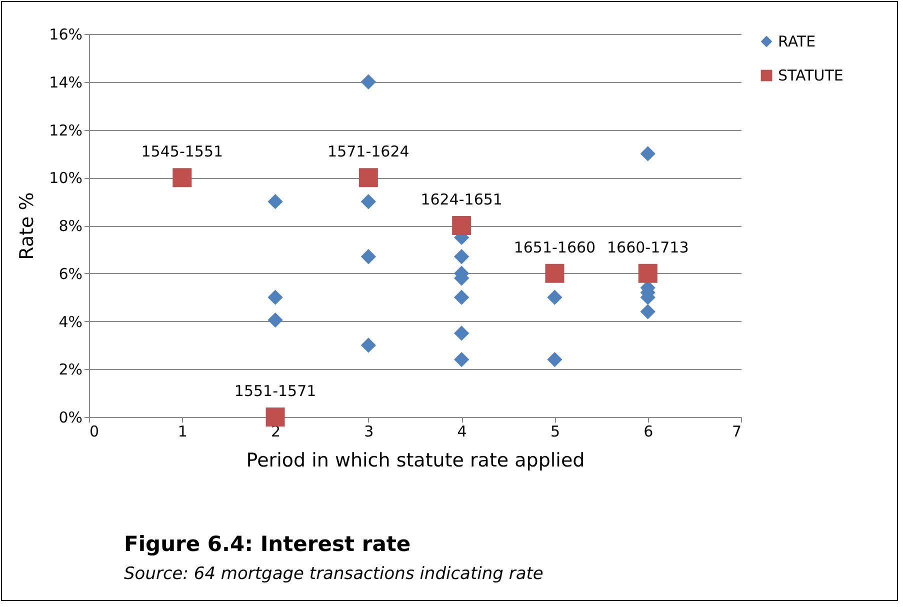 This screenshot has height=607, width=903. Describe the element at coordinates (65, 82) in the screenshot. I see `y-tick-label: 14%` at that location.